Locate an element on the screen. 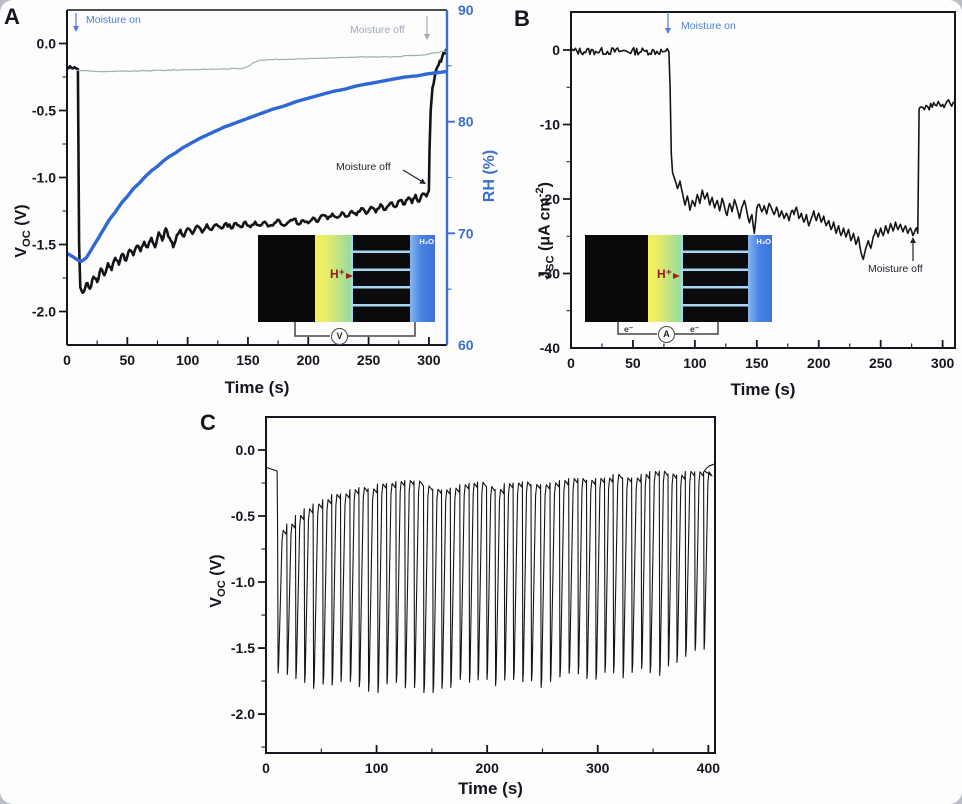 Image resolution: width=962 pixels, height=804 pixels. reference-curve is located at coordinates (261, 61).